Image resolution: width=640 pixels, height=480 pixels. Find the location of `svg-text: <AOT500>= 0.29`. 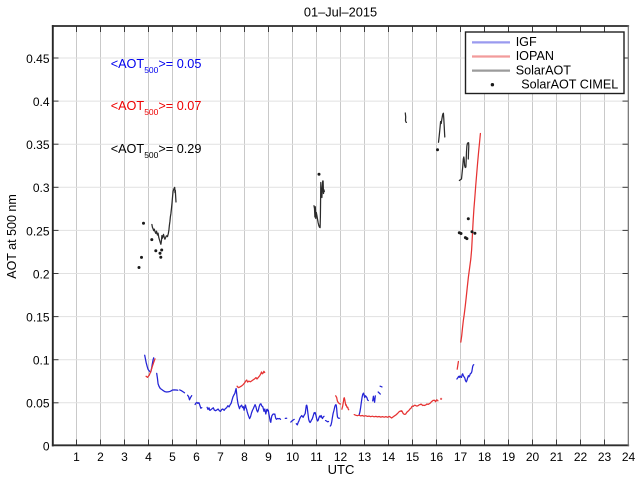

svg-text: <AOT500>= 0.29 is located at coordinates (156, 151).